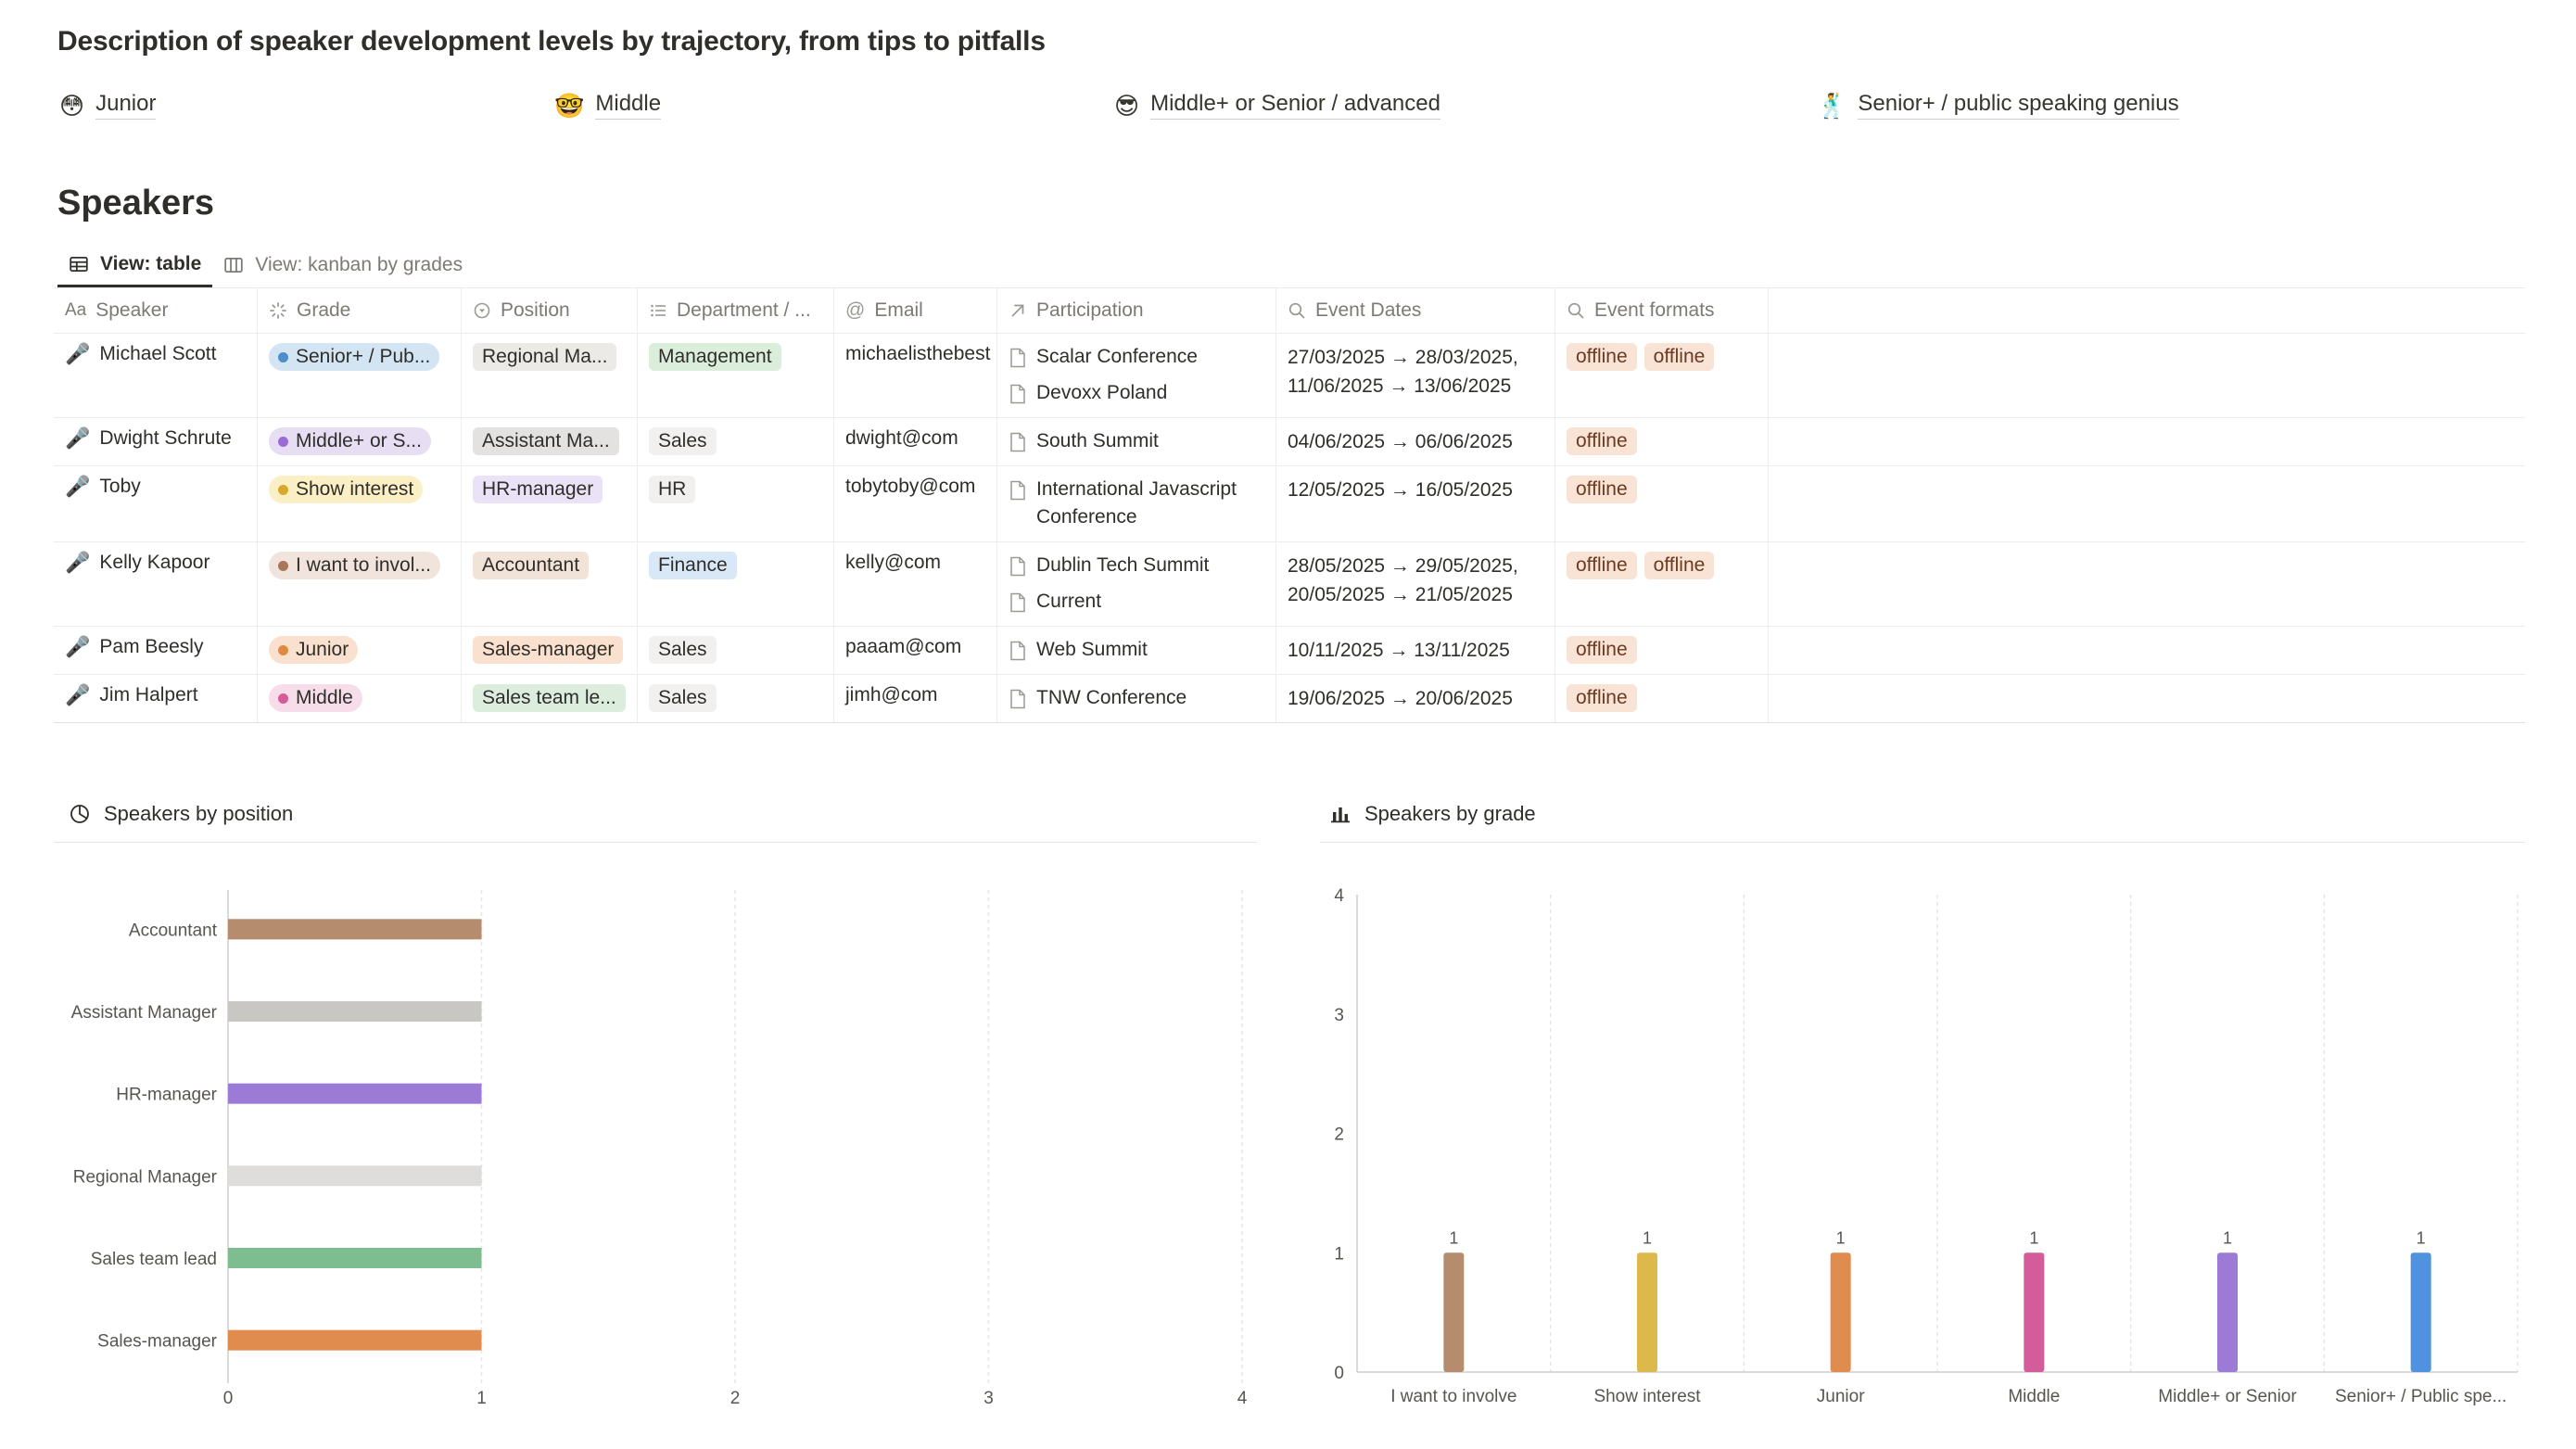  I want to click on participation-cell: Scalar Conference Devoxx Poland, so click(1136, 375).